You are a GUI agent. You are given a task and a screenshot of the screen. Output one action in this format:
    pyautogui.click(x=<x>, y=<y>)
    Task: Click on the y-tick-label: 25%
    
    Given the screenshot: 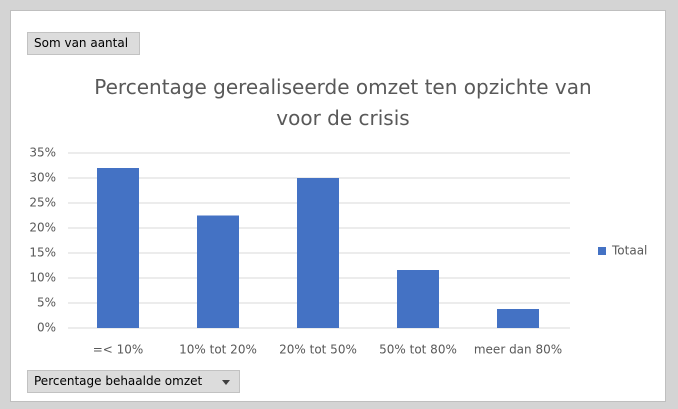 What is the action you would take?
    pyautogui.click(x=42, y=203)
    